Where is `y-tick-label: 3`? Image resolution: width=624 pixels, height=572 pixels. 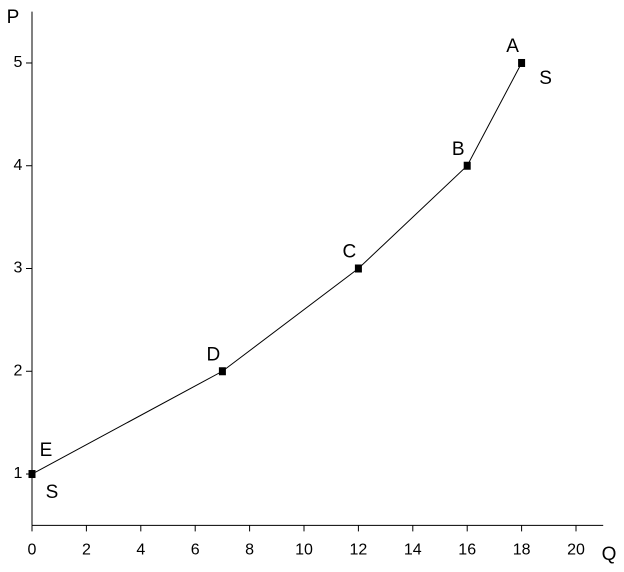
y-tick-label: 3 is located at coordinates (18, 268).